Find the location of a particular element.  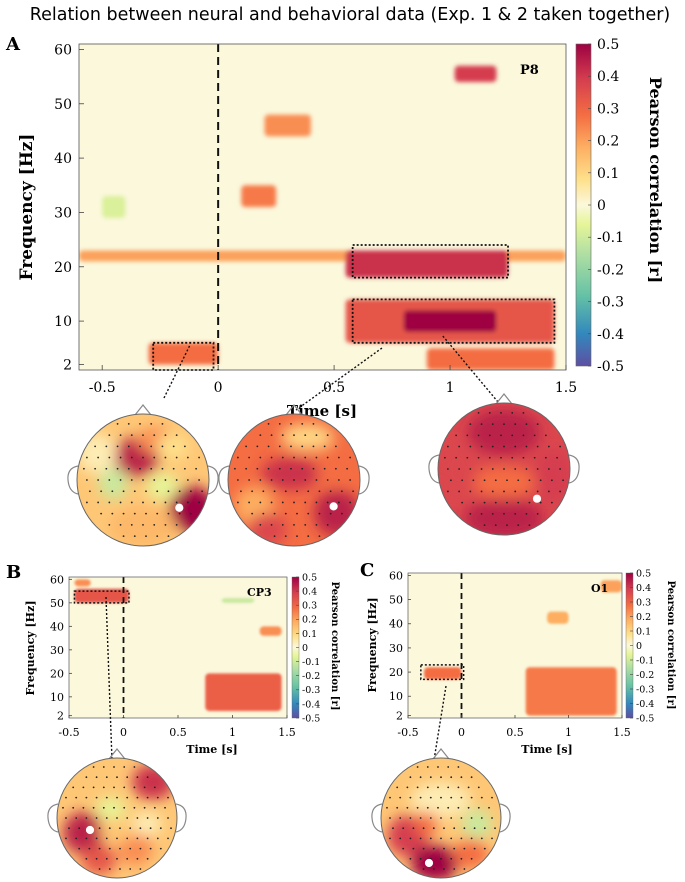

topomap-a-3-outline is located at coordinates (504, 469).